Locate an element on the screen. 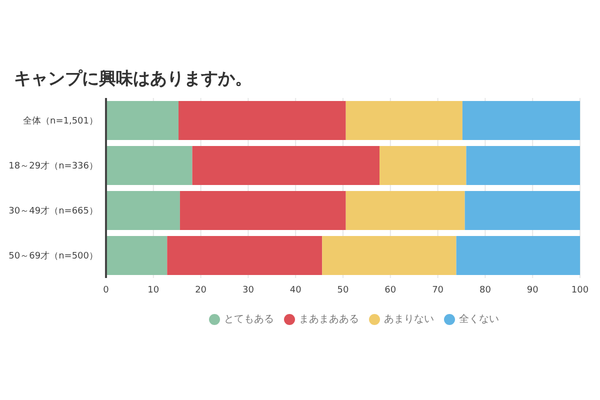 The width and height of the screenshot is (600, 400). x-tick-label: 60 is located at coordinates (390, 290).